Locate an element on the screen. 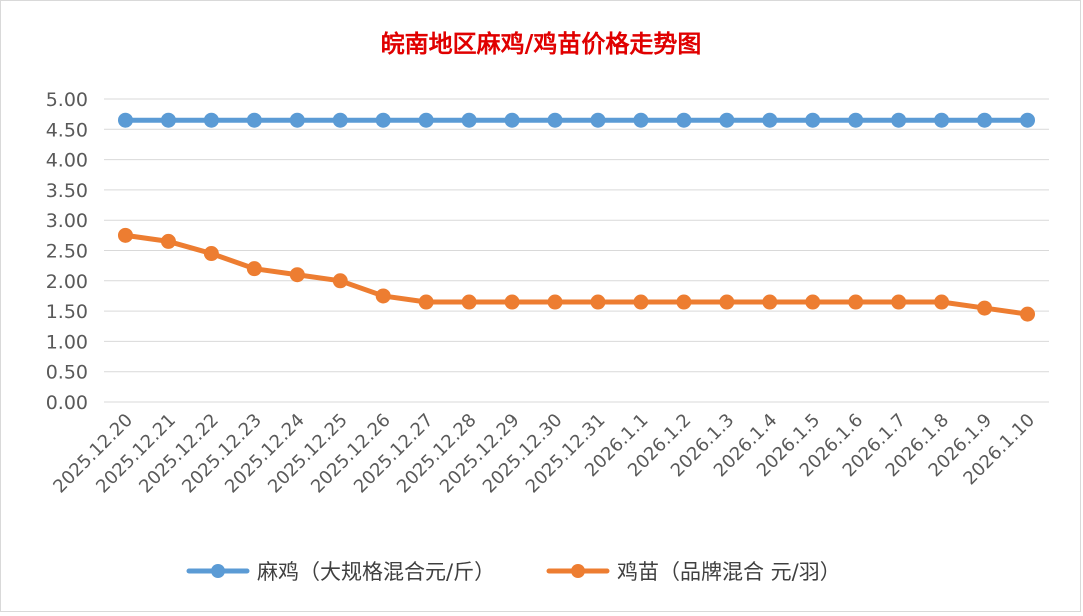 Image resolution: width=1083 pixels, height=616 pixels. y-tick-label: 5.00 is located at coordinates (67, 100).